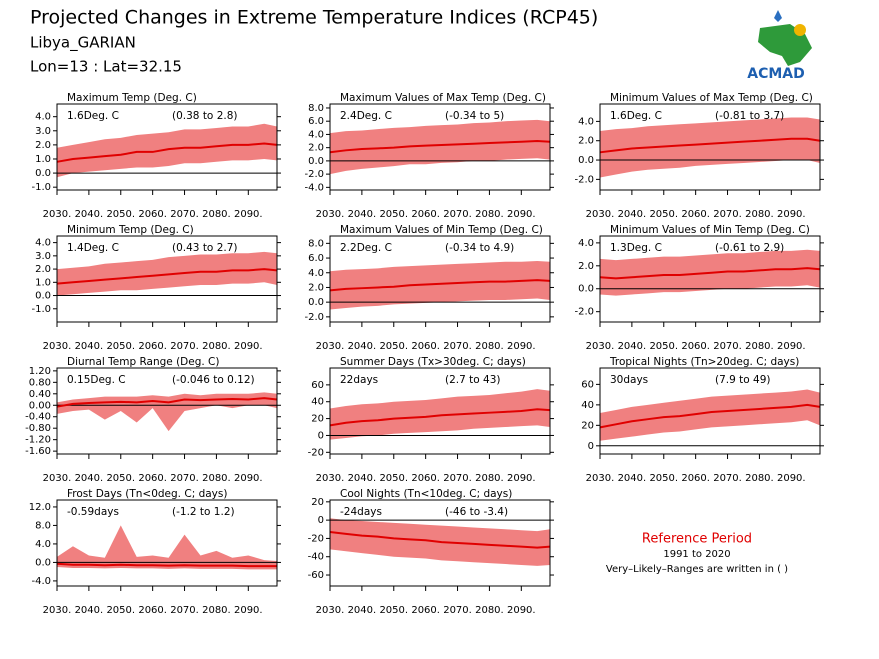 The height and width of the screenshot is (659, 879). I want to click on y-tick-label: 12.0, so click(40, 507).